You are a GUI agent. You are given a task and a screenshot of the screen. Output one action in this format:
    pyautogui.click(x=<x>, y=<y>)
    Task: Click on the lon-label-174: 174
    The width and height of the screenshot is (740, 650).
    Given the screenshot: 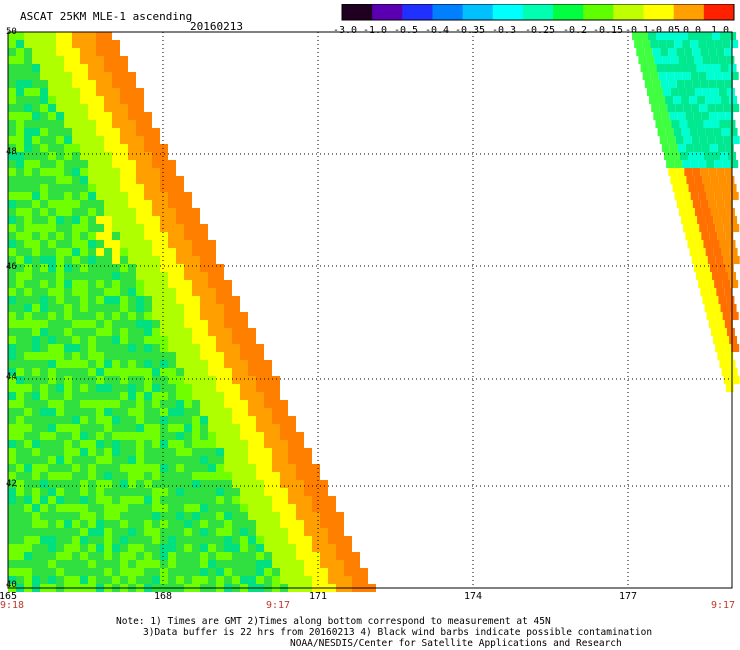 What is the action you would take?
    pyautogui.click(x=473, y=596)
    